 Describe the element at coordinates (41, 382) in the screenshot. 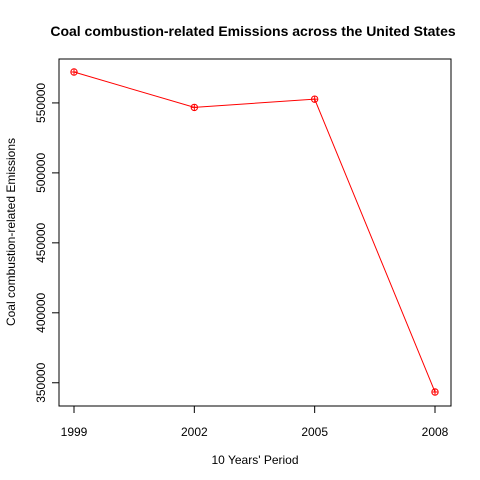

I see `y-tick-label: 350000` at that location.